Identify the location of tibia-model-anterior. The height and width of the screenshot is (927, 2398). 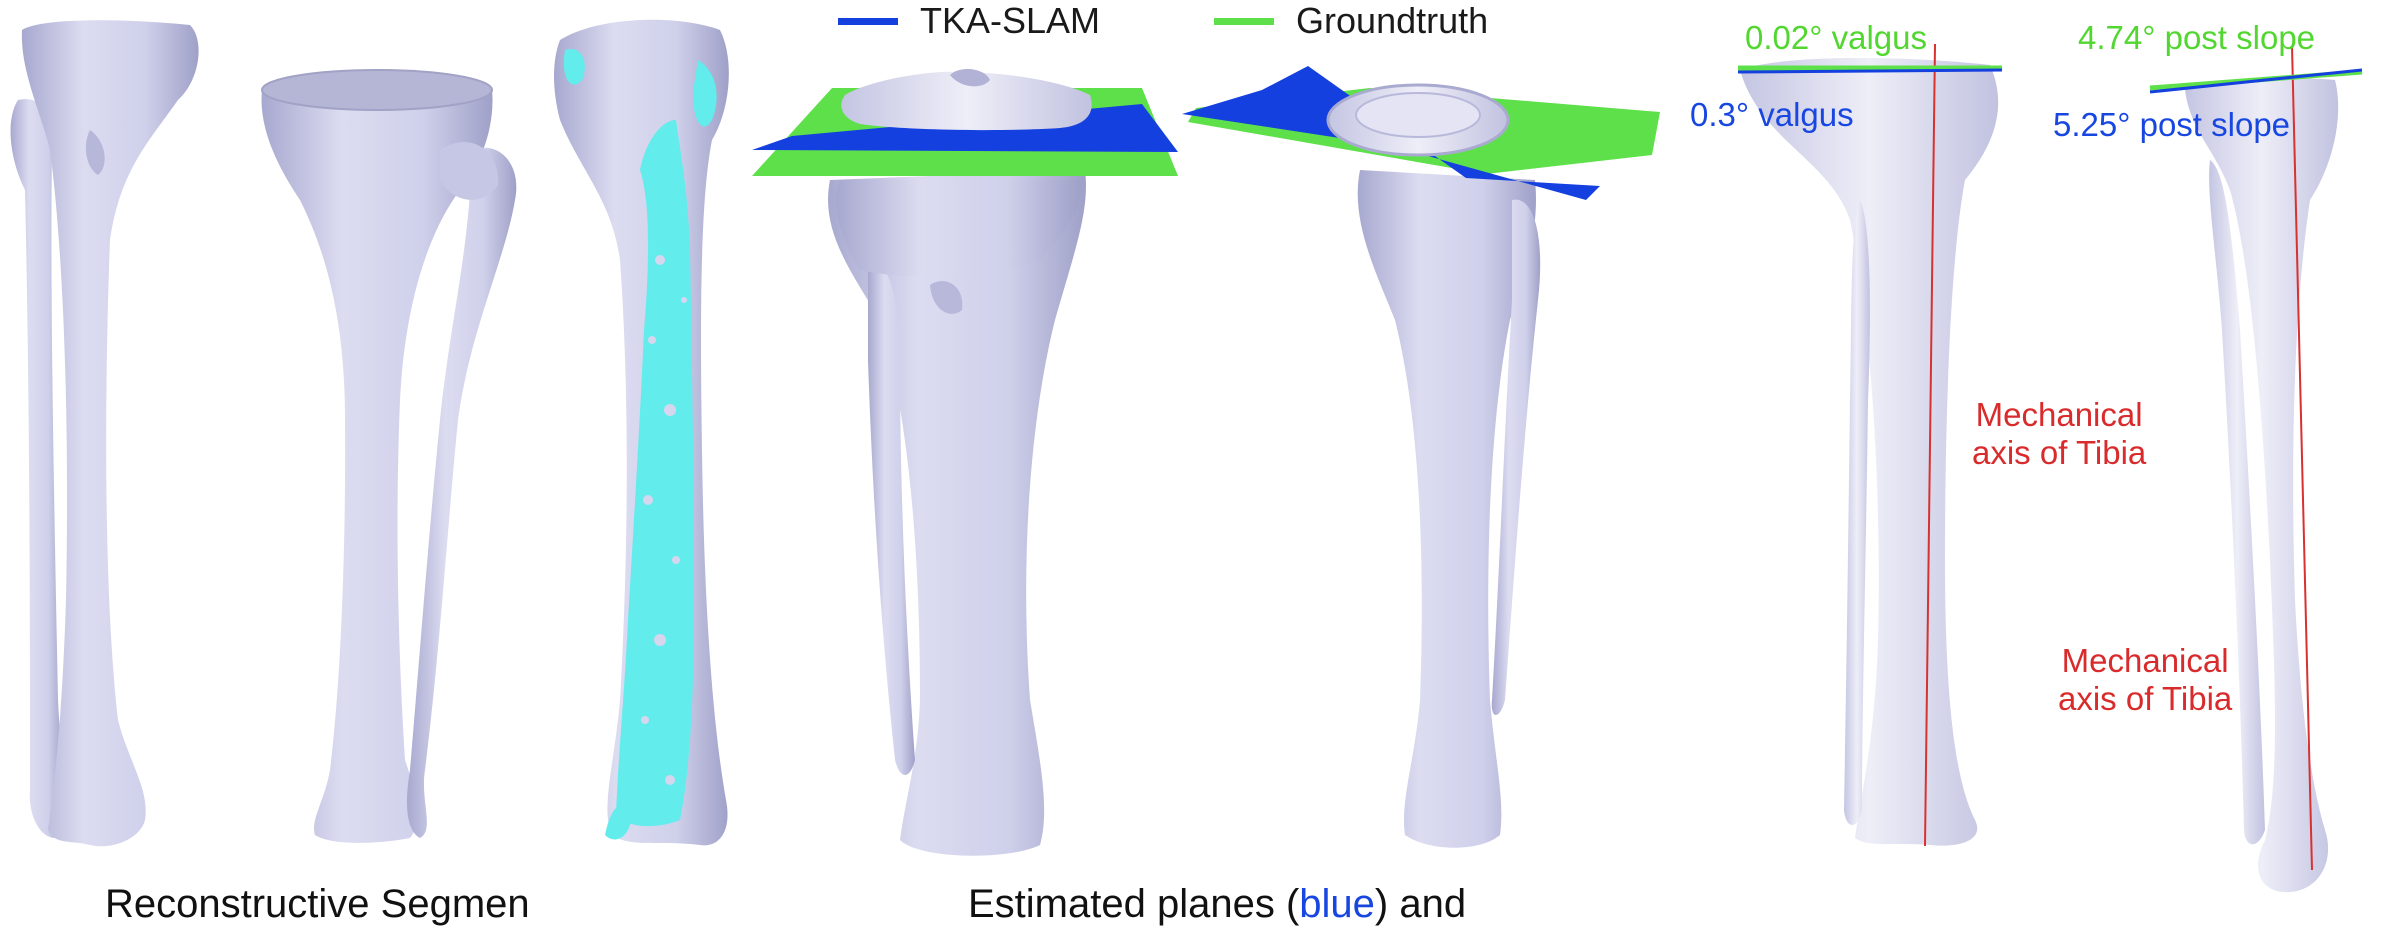
(104, 433).